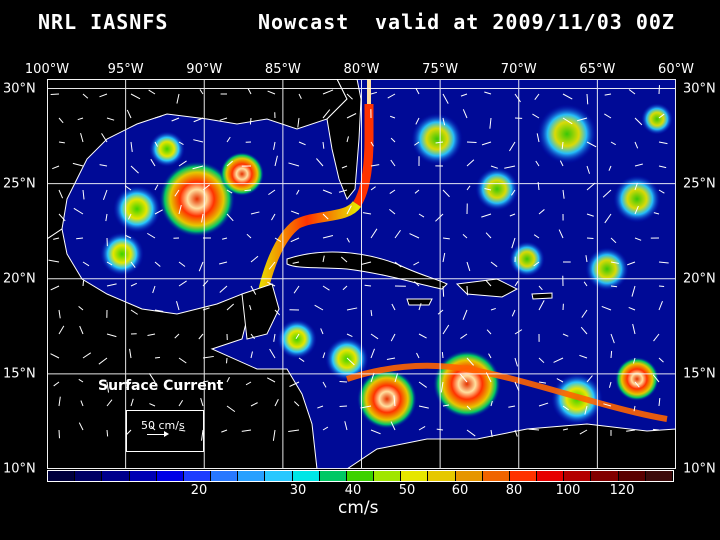 The width and height of the screenshot is (720, 540). What do you see at coordinates (19, 374) in the screenshot?
I see `latitude-label: 15°N` at bounding box center [19, 374].